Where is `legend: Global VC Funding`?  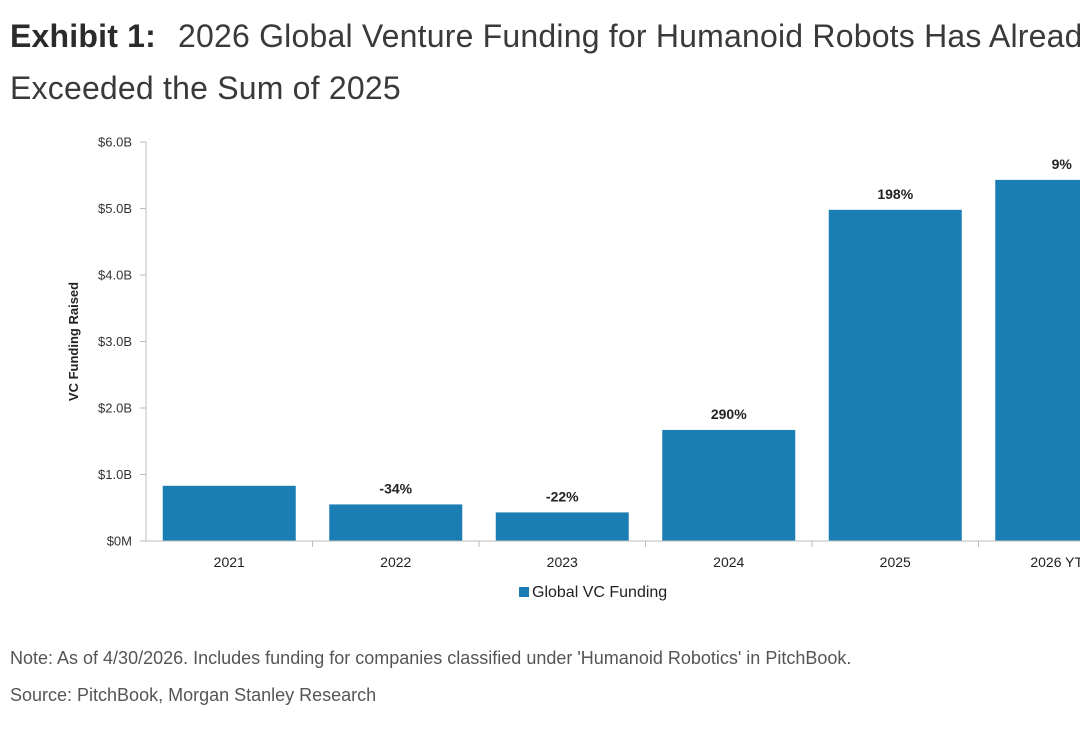 legend: Global VC Funding is located at coordinates (593, 592).